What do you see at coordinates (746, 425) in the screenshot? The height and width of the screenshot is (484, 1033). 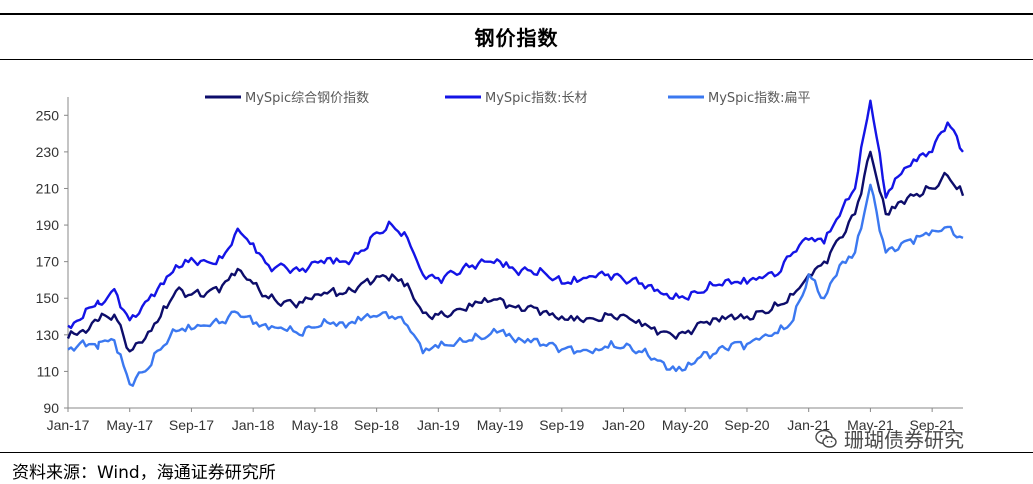 I see `x-tick-label: Sep-20` at bounding box center [746, 425].